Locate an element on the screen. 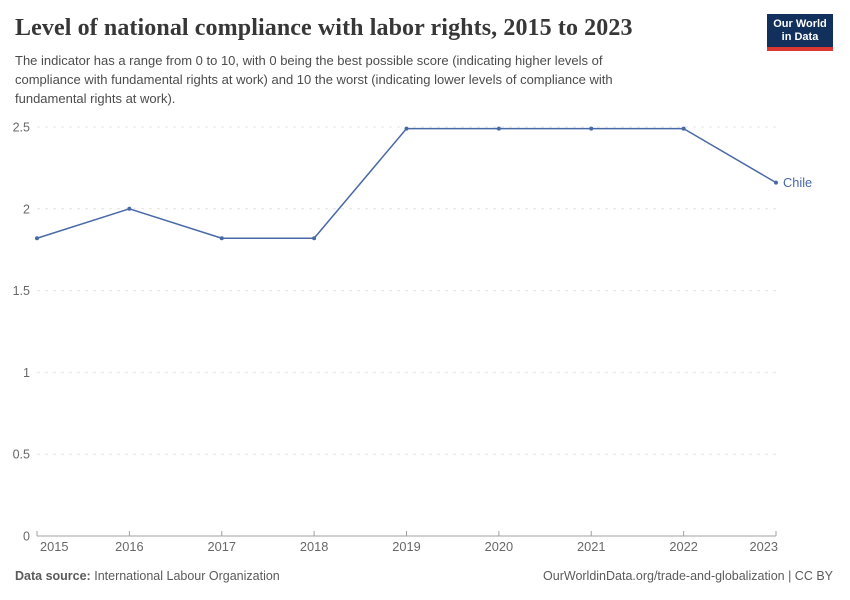  owid-logo-redbar is located at coordinates (800, 49).